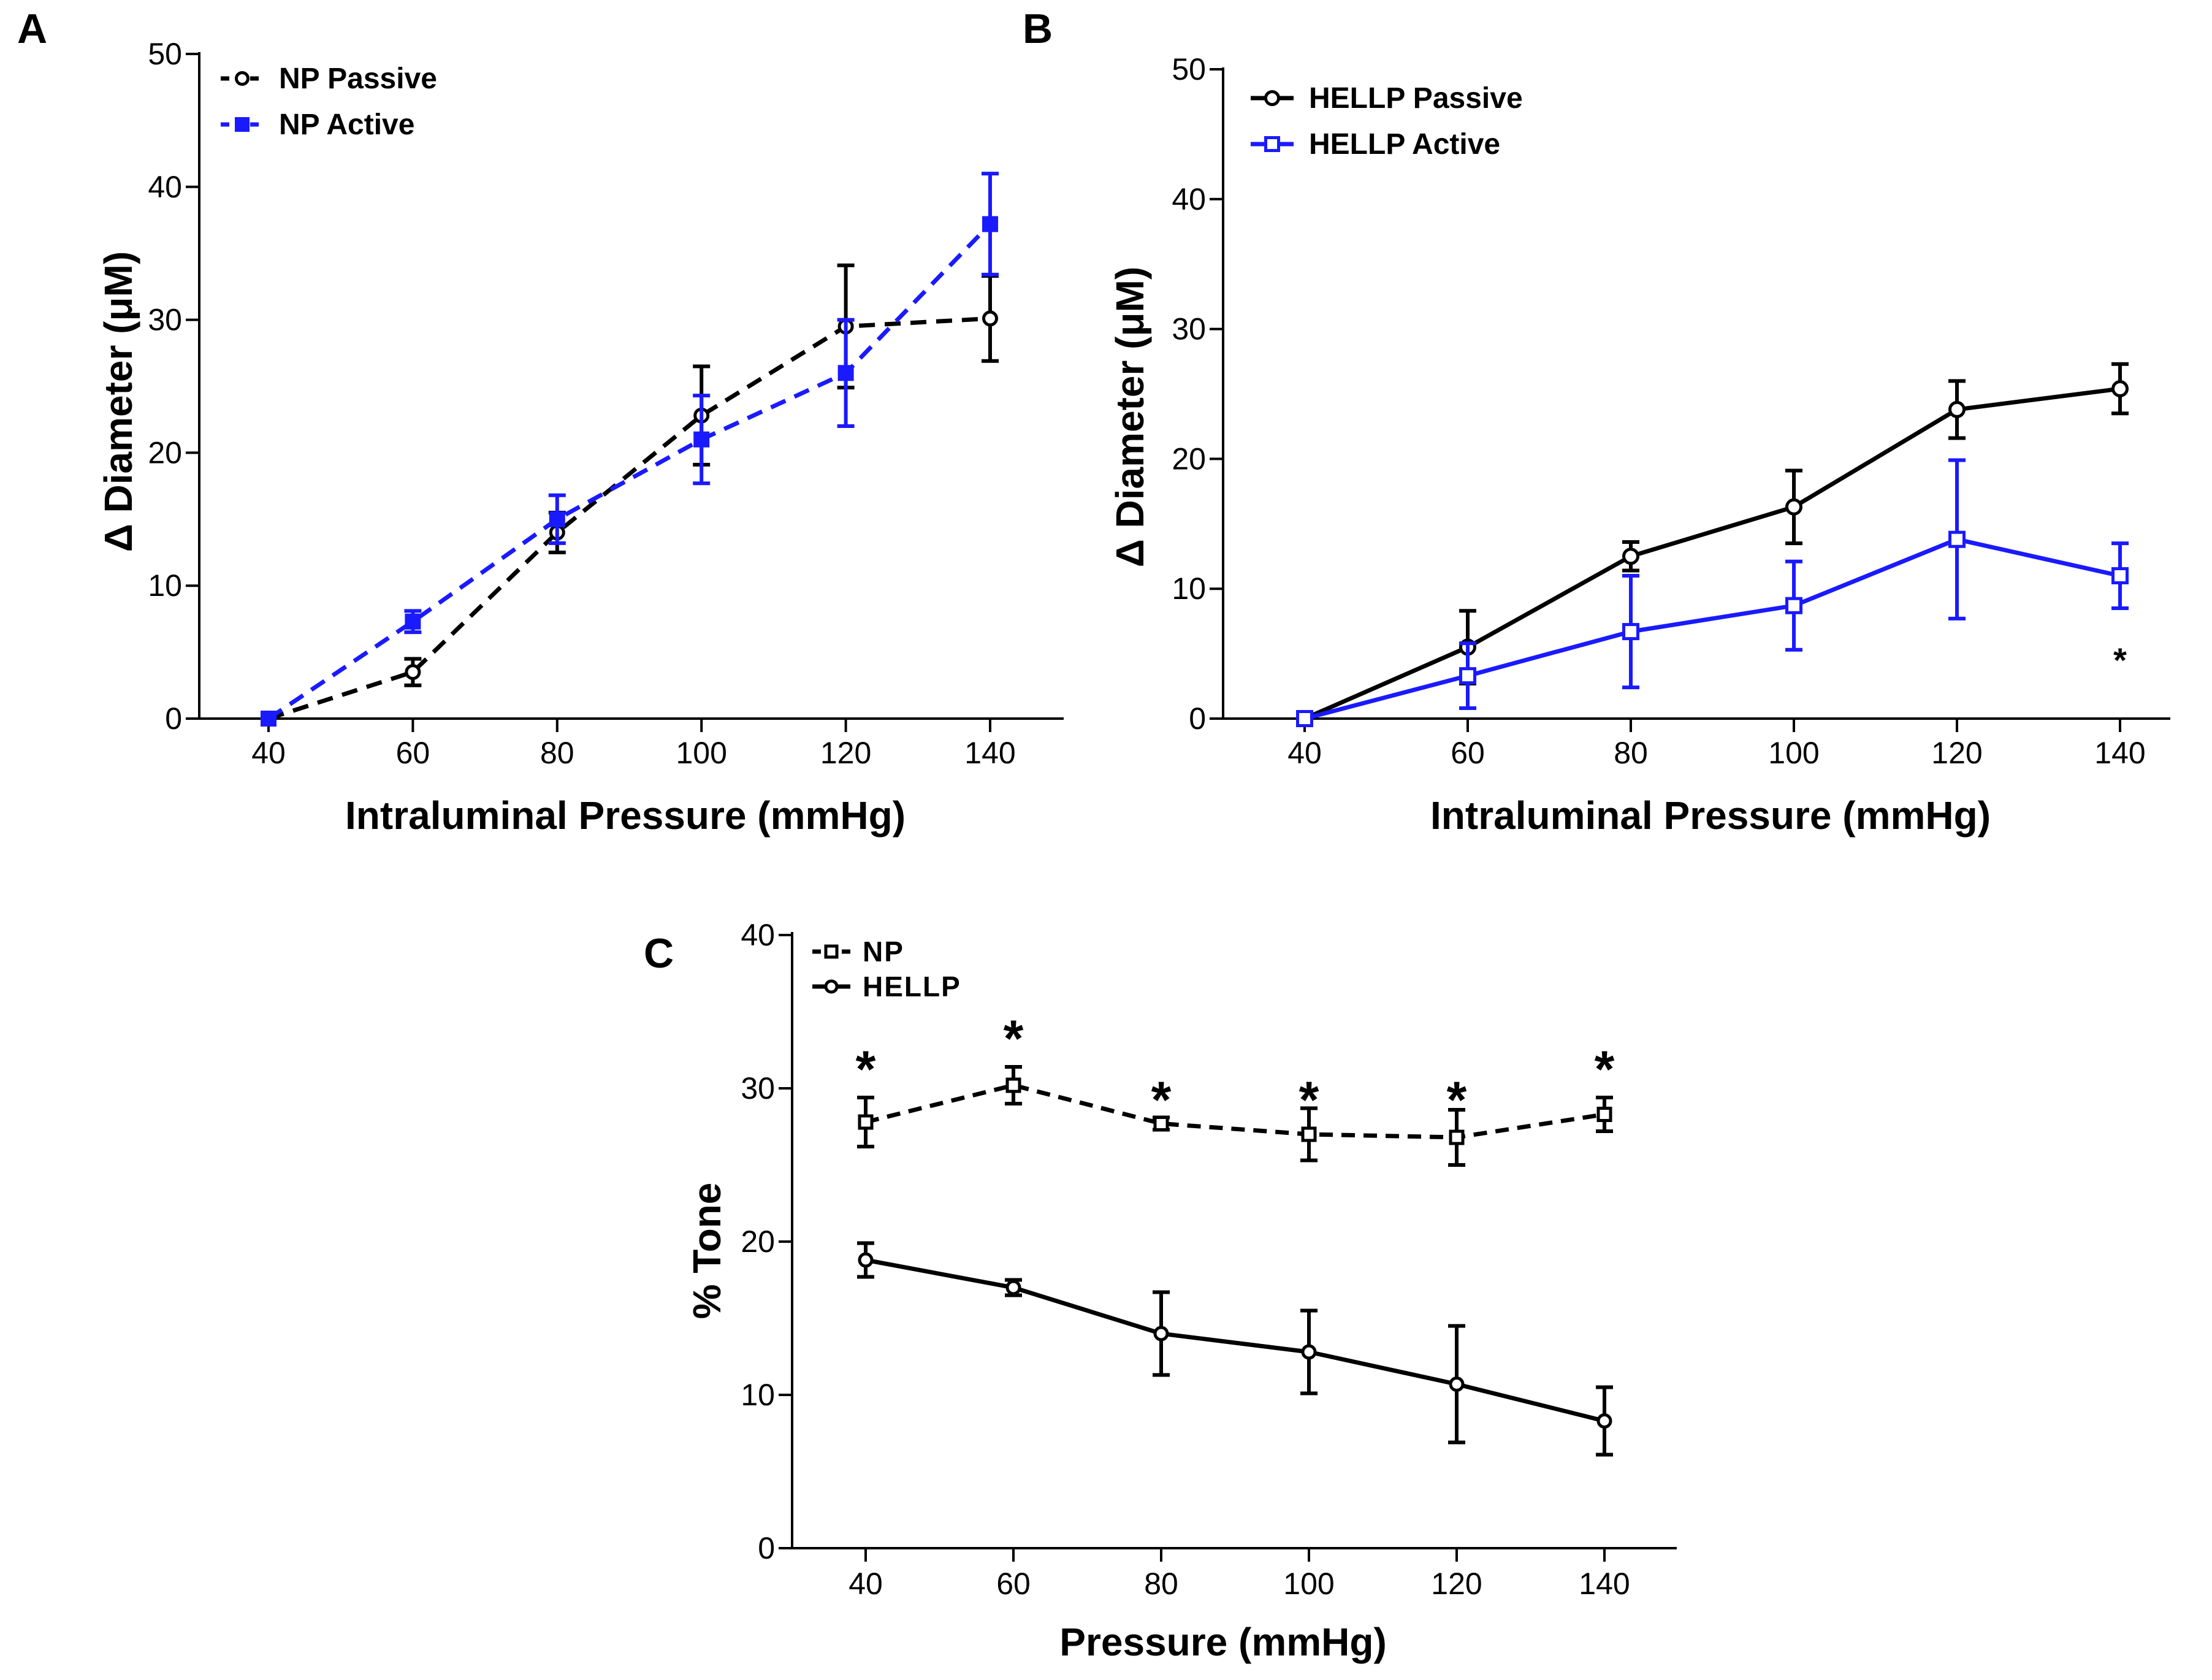 The width and height of the screenshot is (2212, 1680). I want to click on y-tick-label-b: 10, so click(1189, 588).